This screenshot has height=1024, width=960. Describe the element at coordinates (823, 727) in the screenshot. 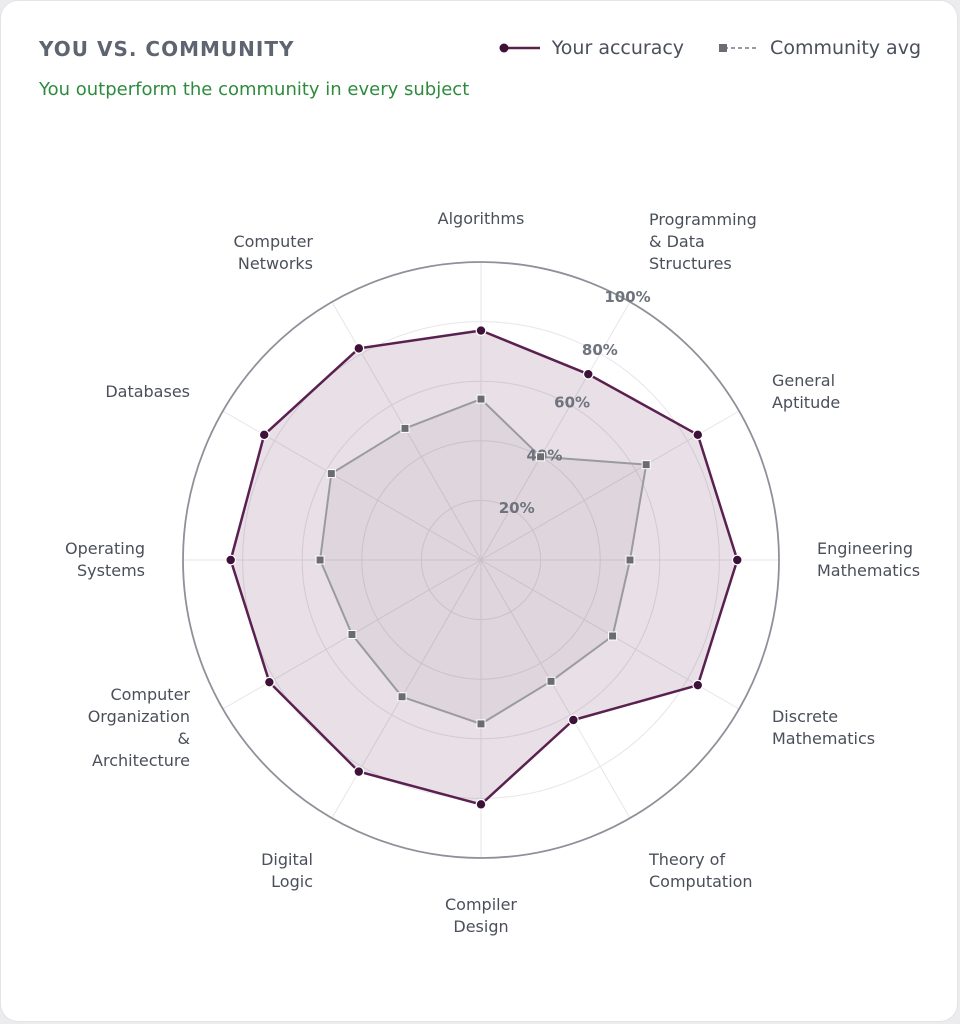

I see `category-label: Discrete Mathematics` at that location.